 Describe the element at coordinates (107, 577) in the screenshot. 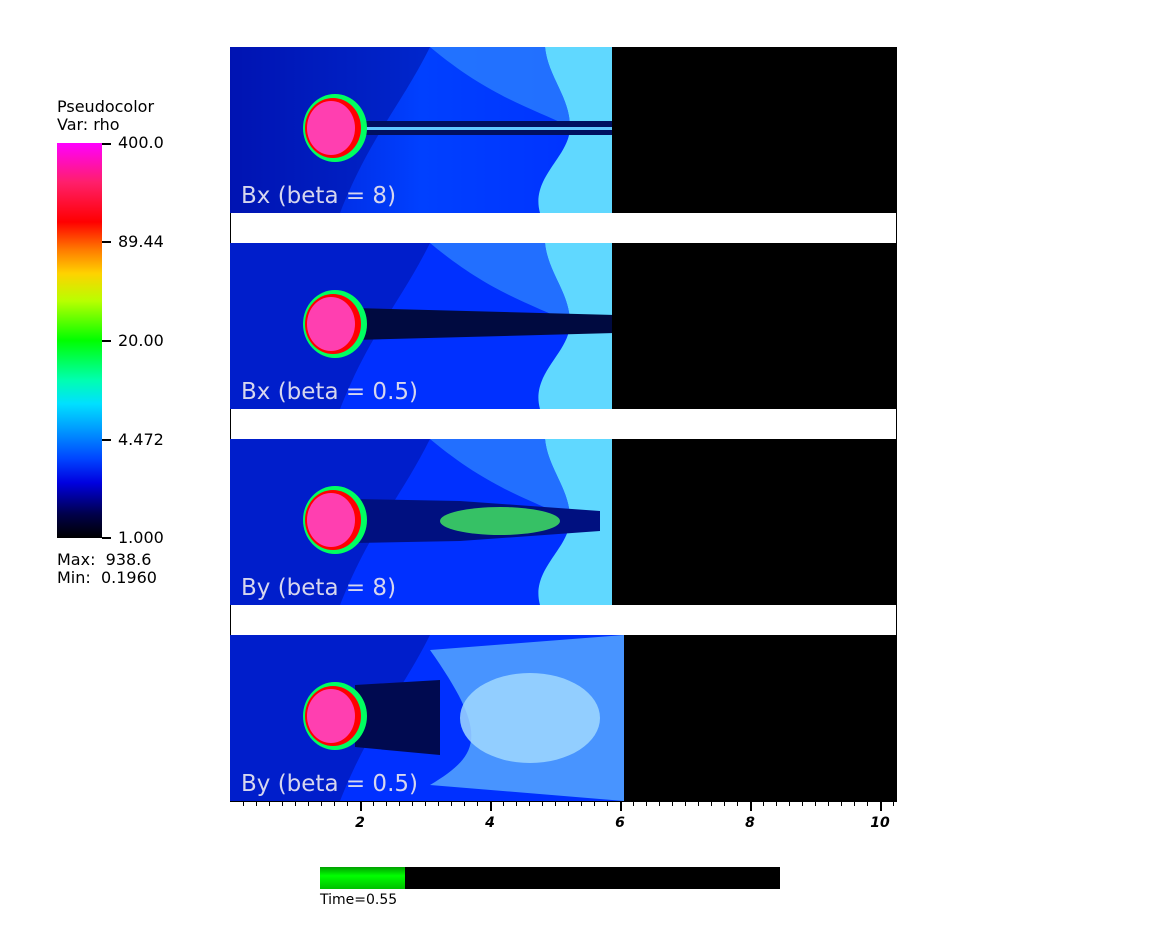

I see `min-value: Min: 0.1960` at that location.